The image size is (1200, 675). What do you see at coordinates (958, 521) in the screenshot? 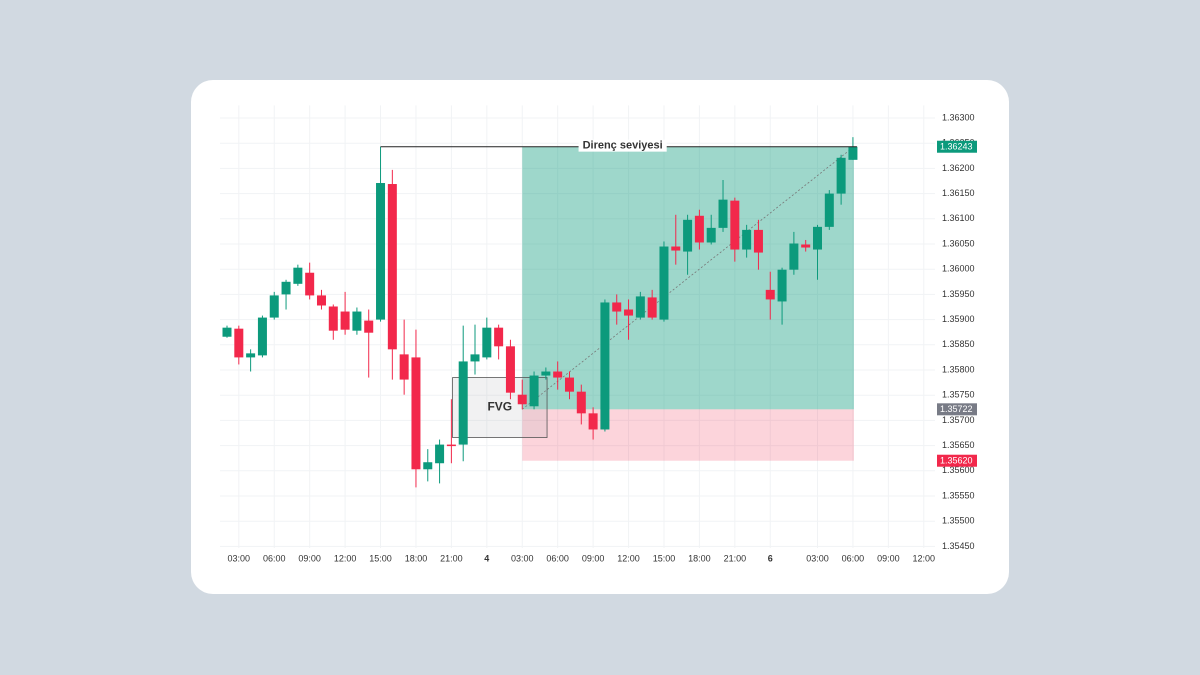
I see `y-tick-label: 1.35500` at bounding box center [958, 521].